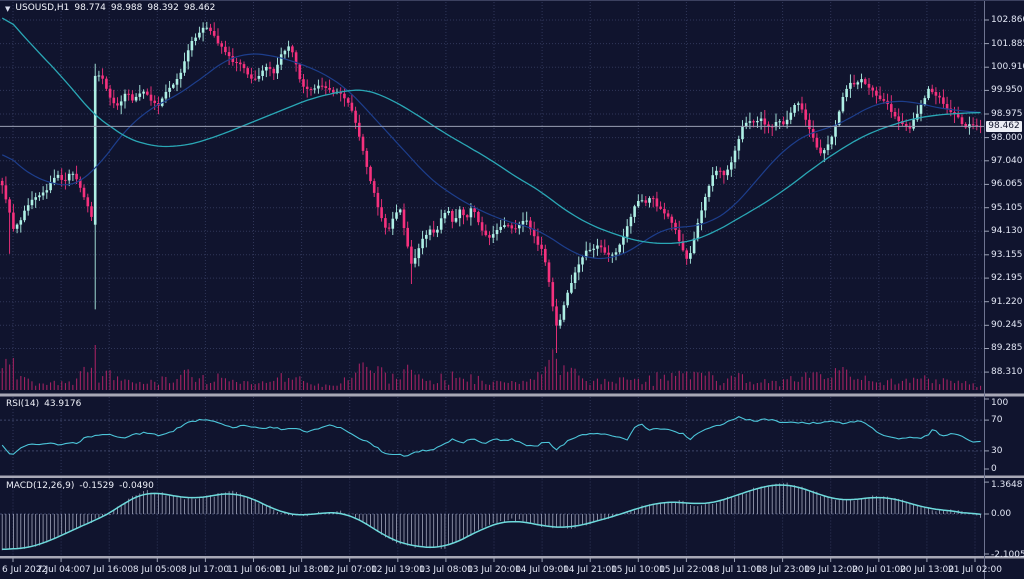 Image resolution: width=1024 pixels, height=579 pixels. I want to click on macd-indicator-label: MACD(12,26,9) -0.1529 -0.0490, so click(80, 486).